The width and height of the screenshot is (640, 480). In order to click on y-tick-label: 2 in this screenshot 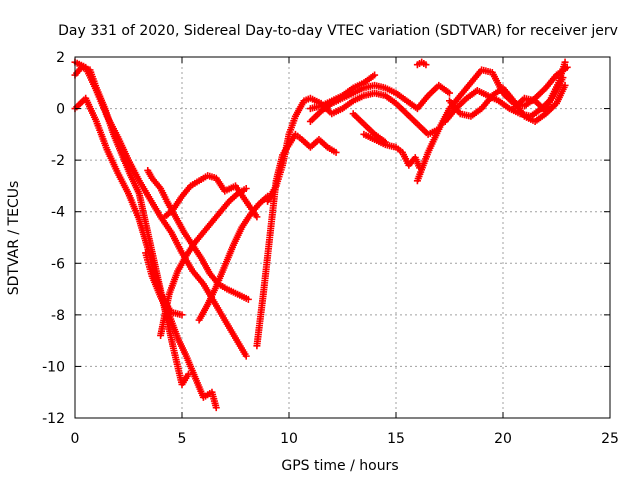, I will do `click(60, 58)`.